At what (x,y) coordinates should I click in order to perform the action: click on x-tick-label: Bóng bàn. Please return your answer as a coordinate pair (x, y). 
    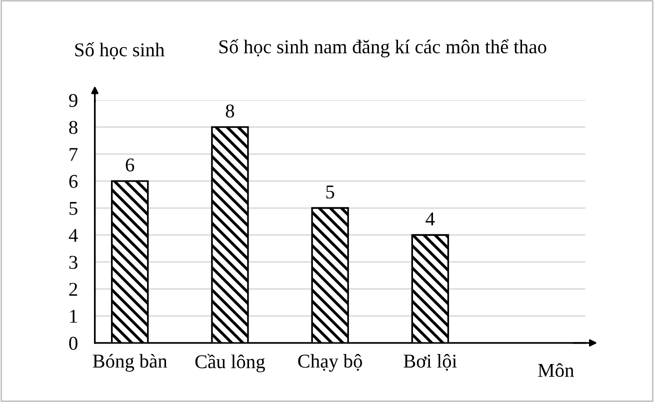
    Looking at the image, I should click on (130, 363).